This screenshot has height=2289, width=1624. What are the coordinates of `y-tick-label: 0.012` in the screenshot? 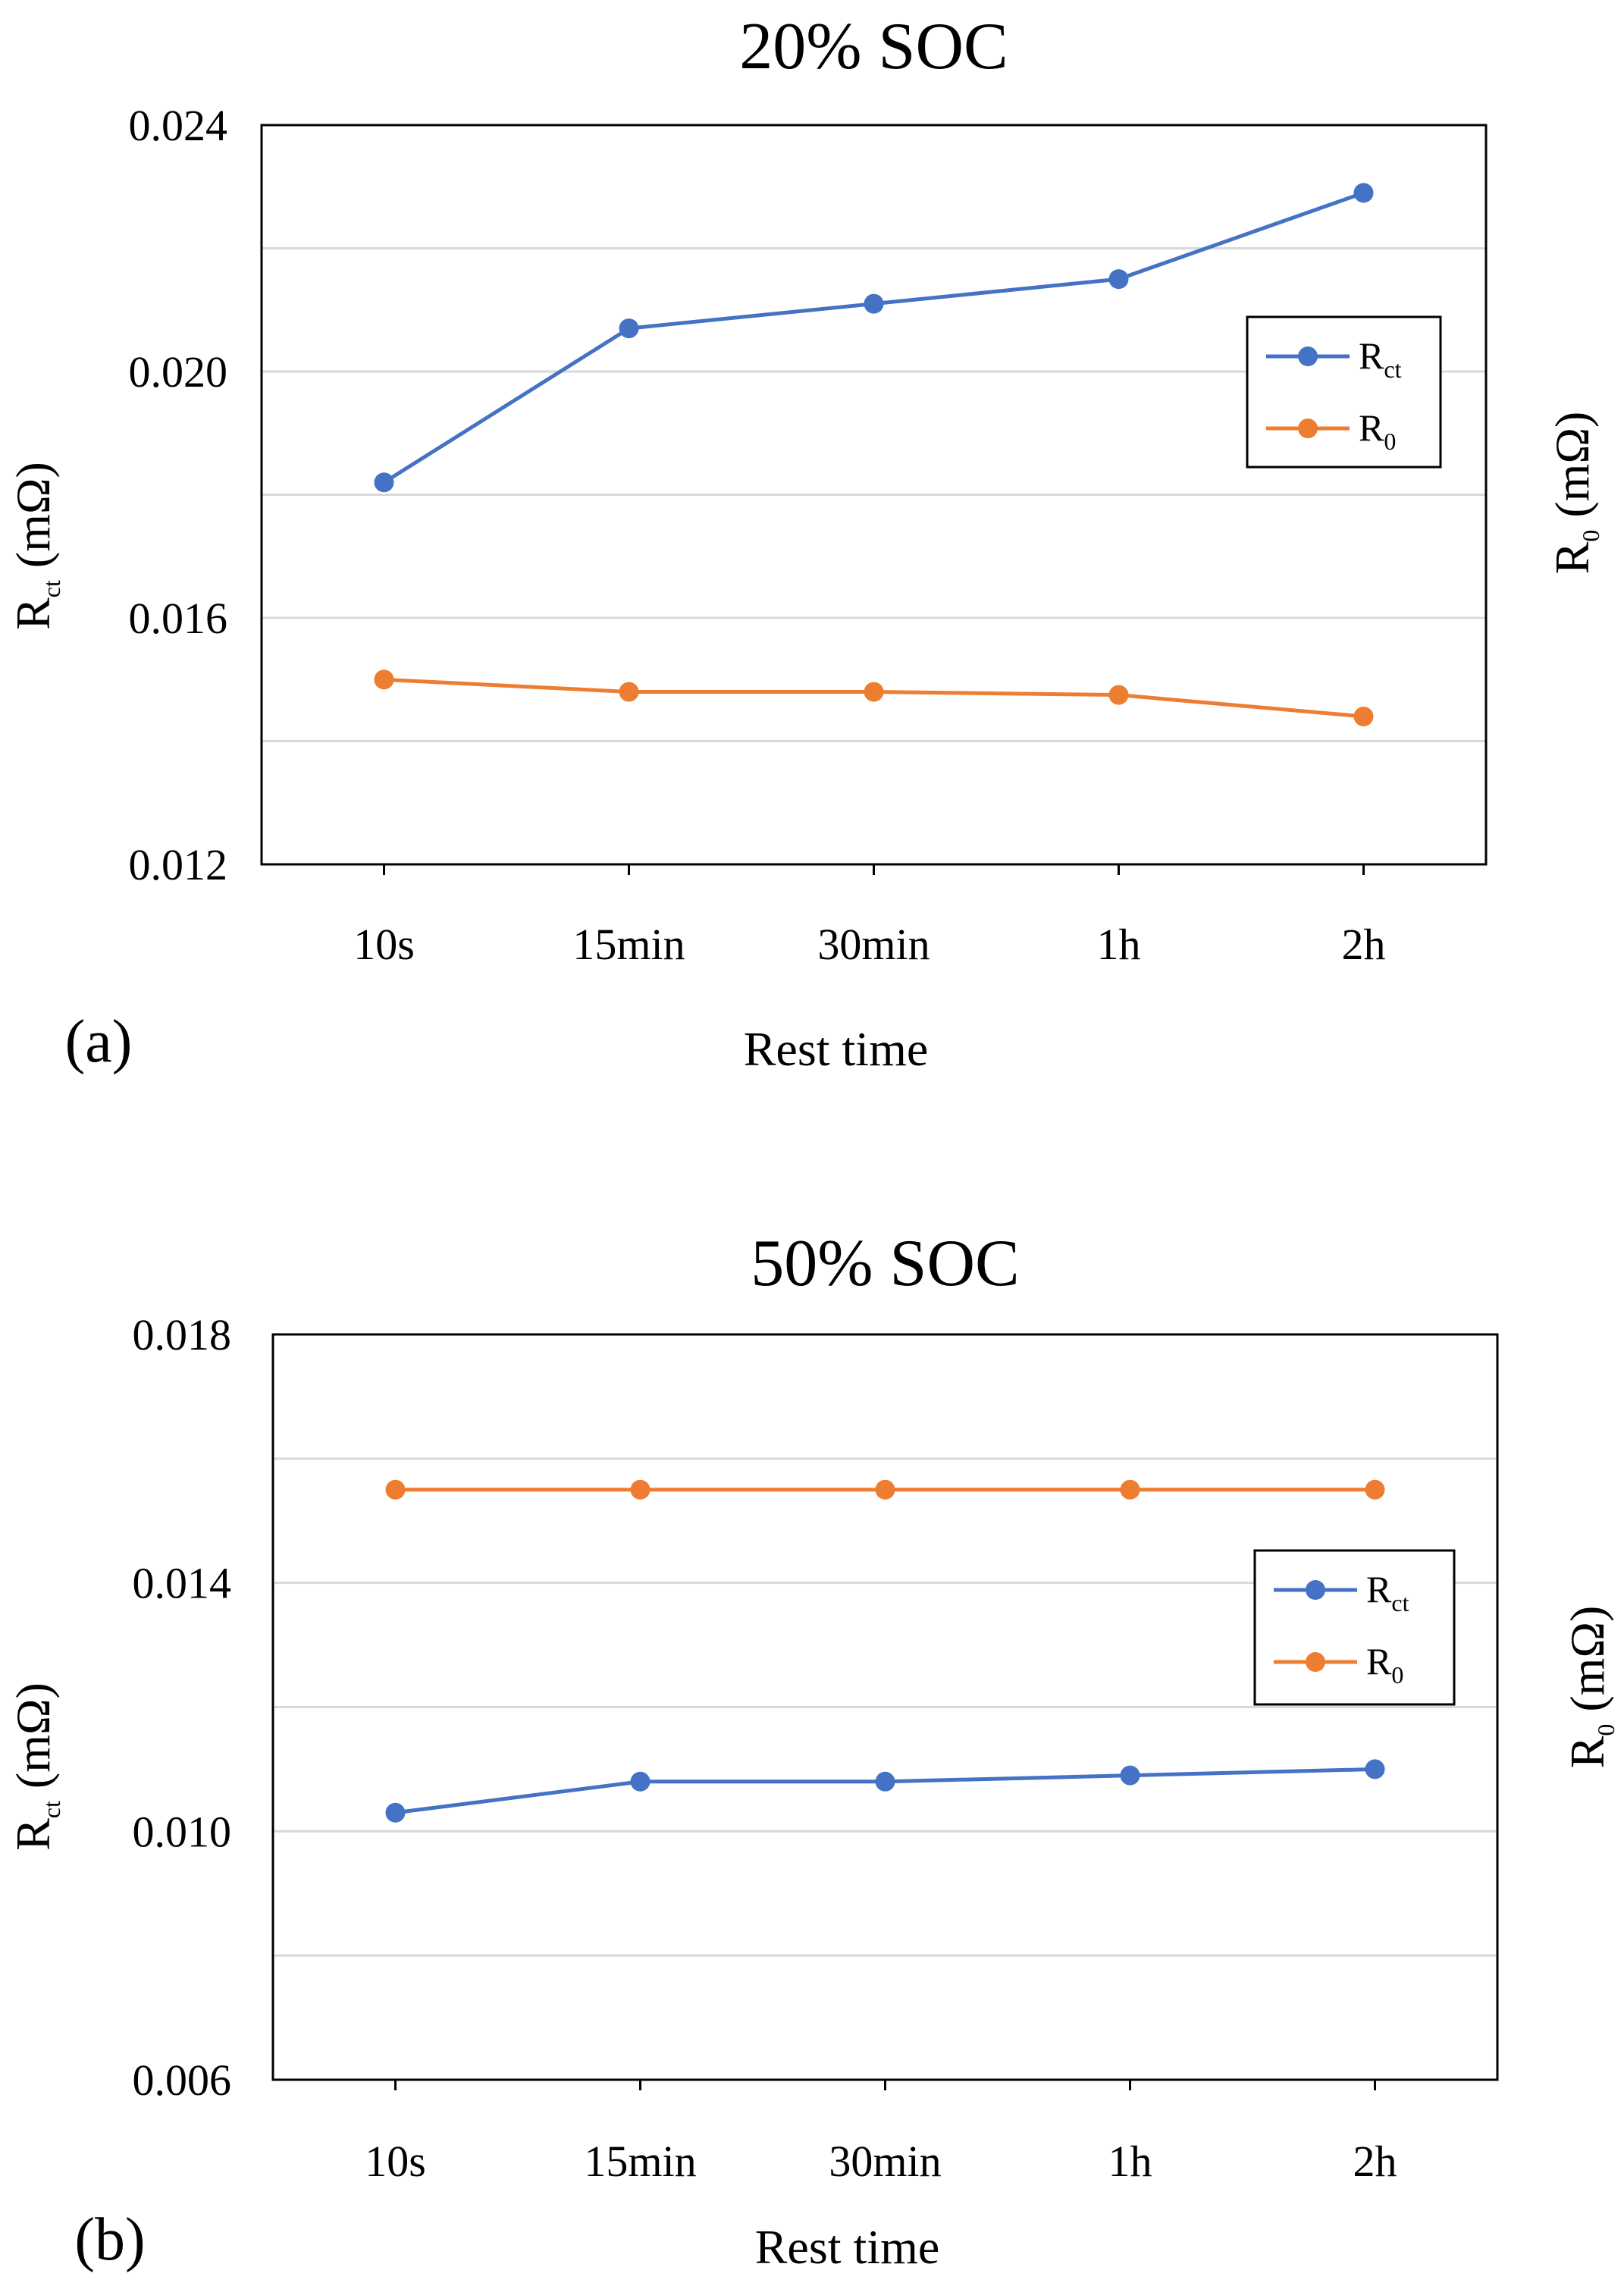 It's located at (178, 864).